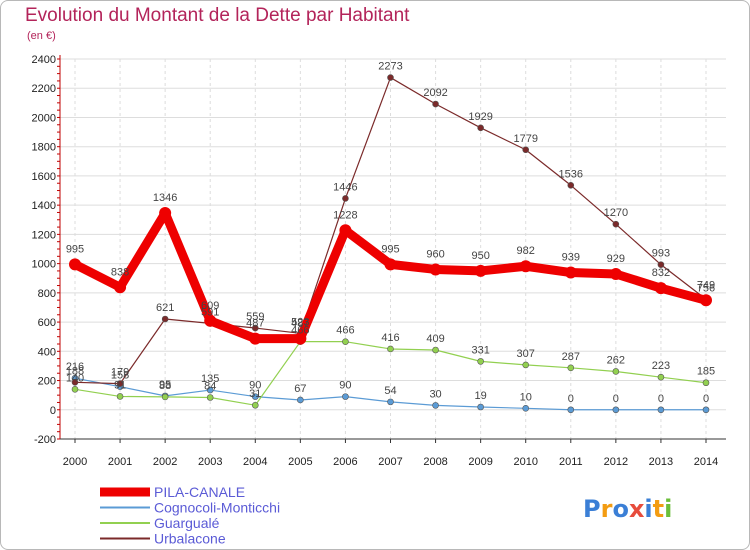 The image size is (750, 550). I want to click on data-label-pila-canale: 609, so click(210, 306).